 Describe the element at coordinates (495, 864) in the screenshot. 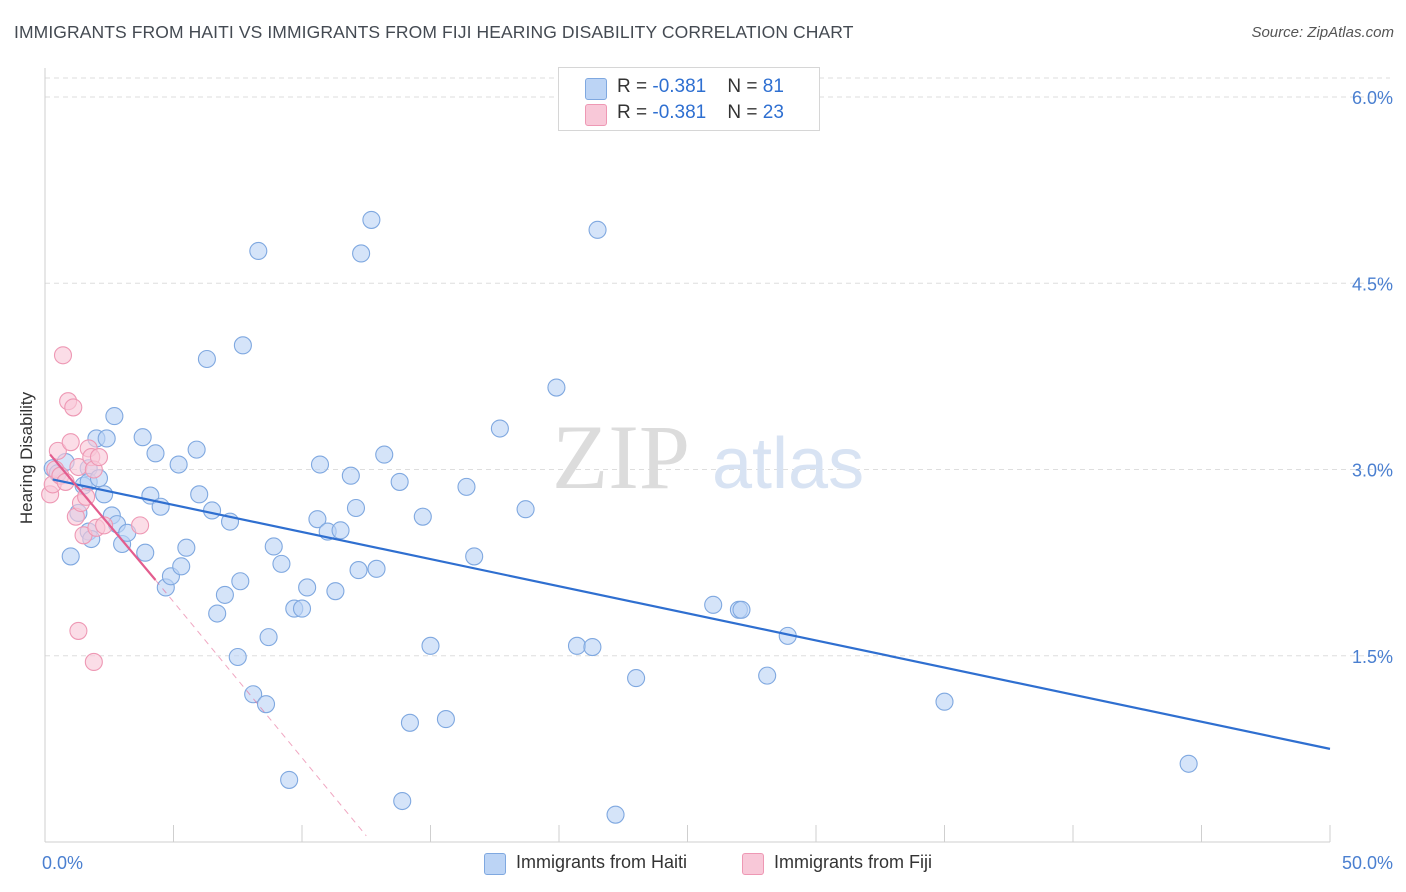

I see `legend-haiti-swatch` at that location.